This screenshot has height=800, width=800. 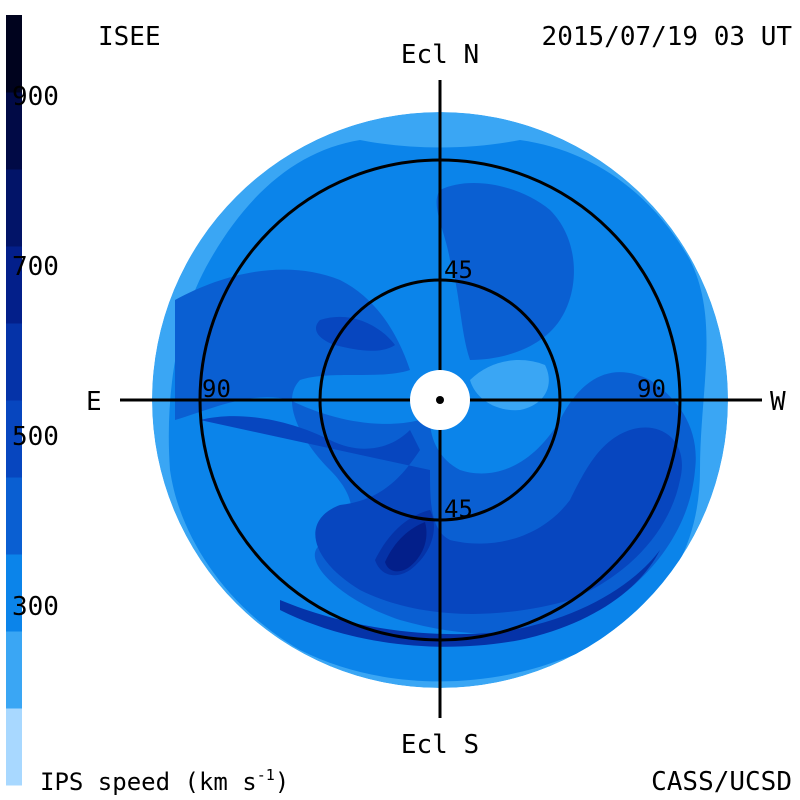 I want to click on colorbar-quantity-label: IPS speed (km s-1), so click(x=164, y=781).